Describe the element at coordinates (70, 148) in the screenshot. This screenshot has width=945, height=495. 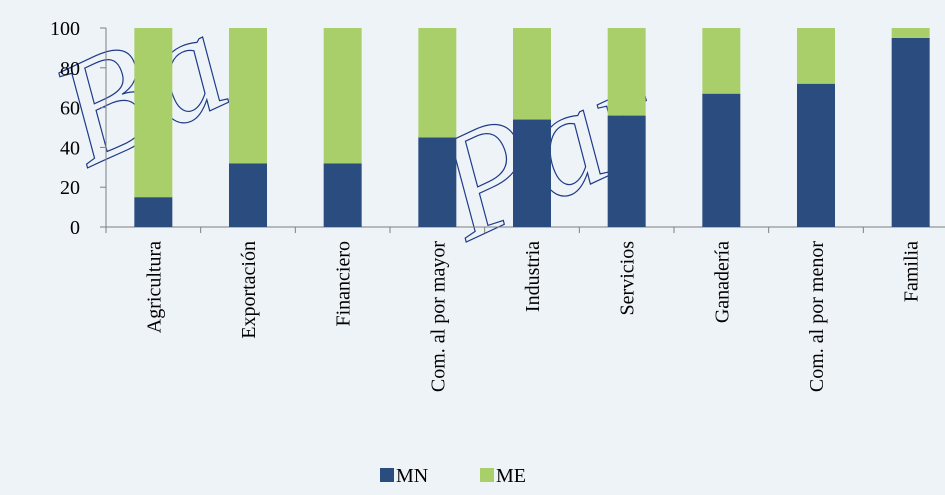
I see `y-tick-label: 40` at that location.